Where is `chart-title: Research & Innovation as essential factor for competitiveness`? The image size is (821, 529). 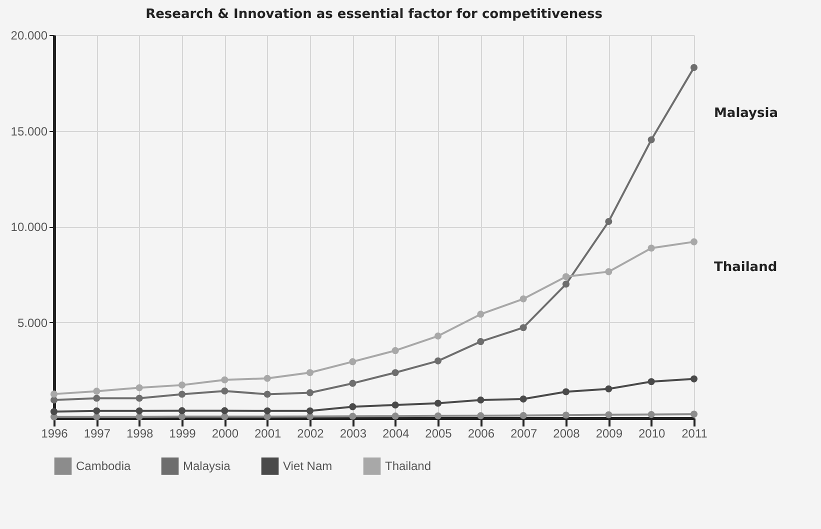
chart-title: Research & Innovation as essential factor for competitiveness is located at coordinates (374, 14).